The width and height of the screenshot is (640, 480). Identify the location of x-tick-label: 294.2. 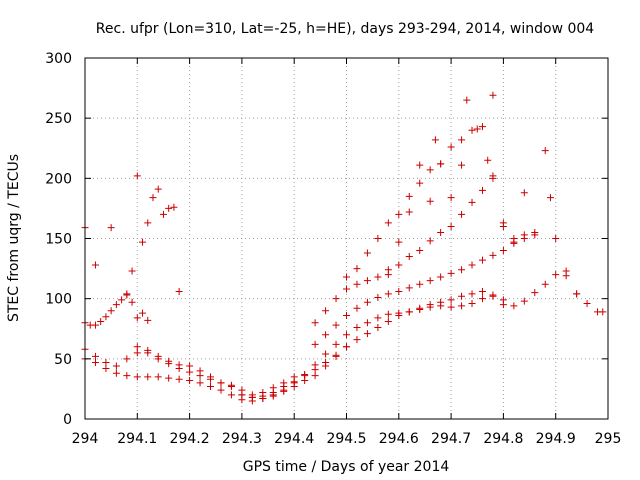
(190, 439).